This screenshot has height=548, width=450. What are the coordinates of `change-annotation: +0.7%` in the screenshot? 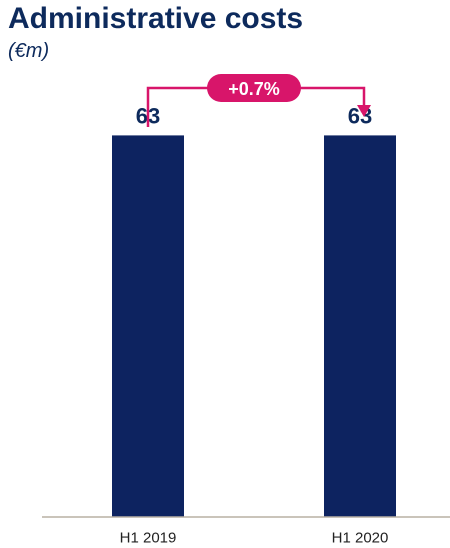 It's located at (258, 100).